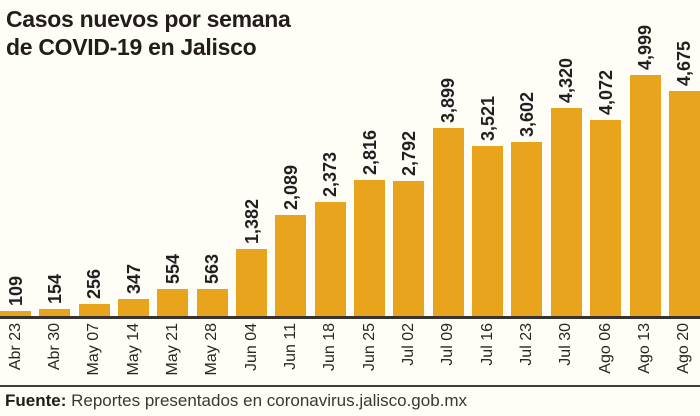  What do you see at coordinates (131, 47) in the screenshot?
I see `chart-title-line2: de COVID-19 en Jalisco` at bounding box center [131, 47].